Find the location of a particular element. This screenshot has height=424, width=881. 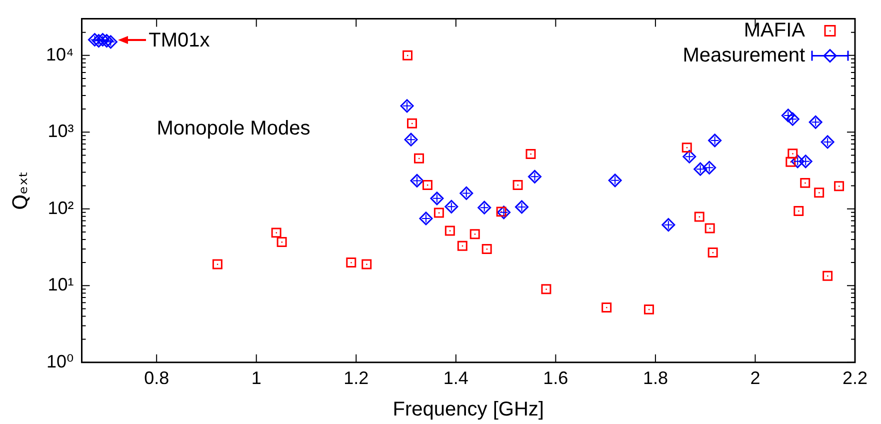

annotation: Monopole Modes is located at coordinates (233, 128).